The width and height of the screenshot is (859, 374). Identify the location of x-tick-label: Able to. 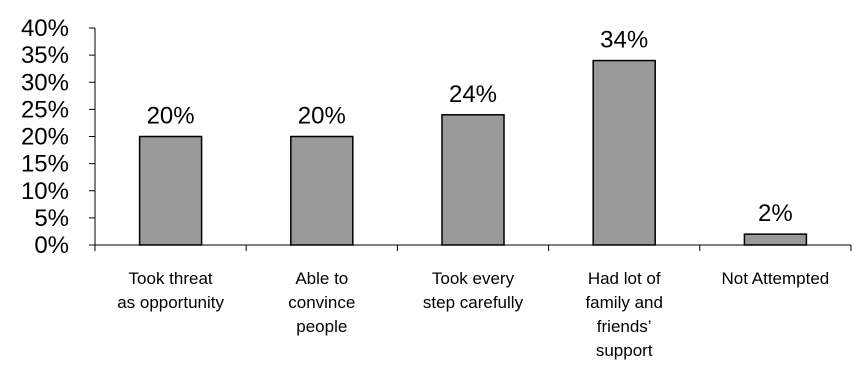
(321, 278).